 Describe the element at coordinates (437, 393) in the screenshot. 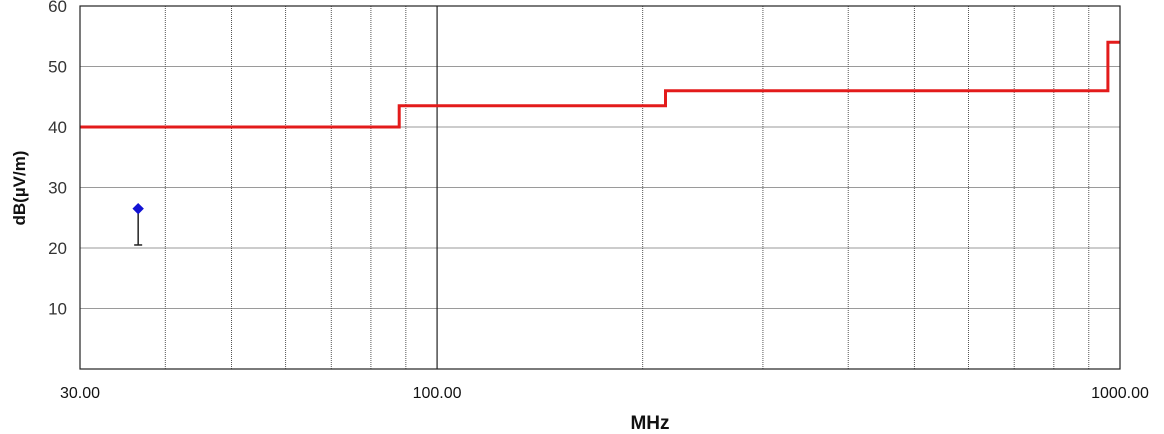

I see `x-tick-label-100: 100.00` at that location.